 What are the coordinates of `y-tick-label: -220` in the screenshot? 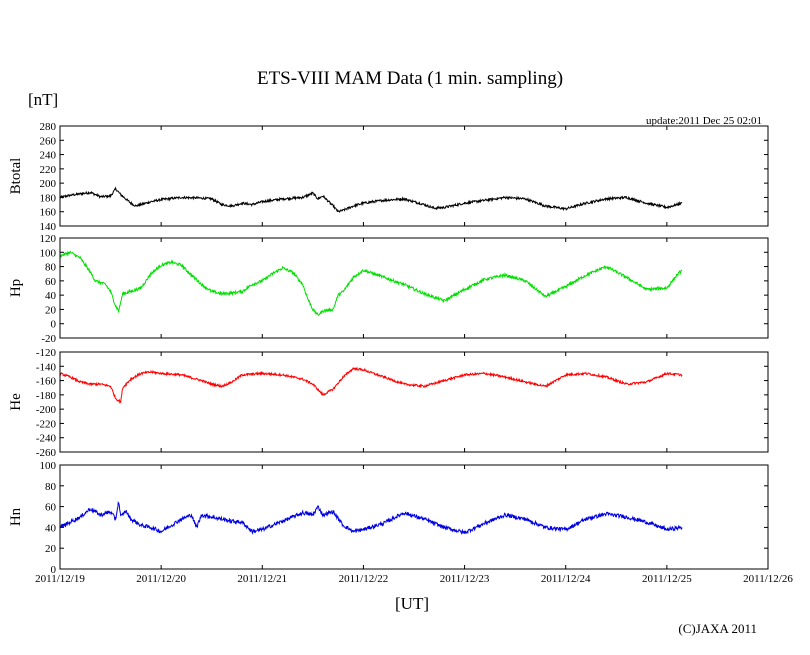 It's located at (46, 424).